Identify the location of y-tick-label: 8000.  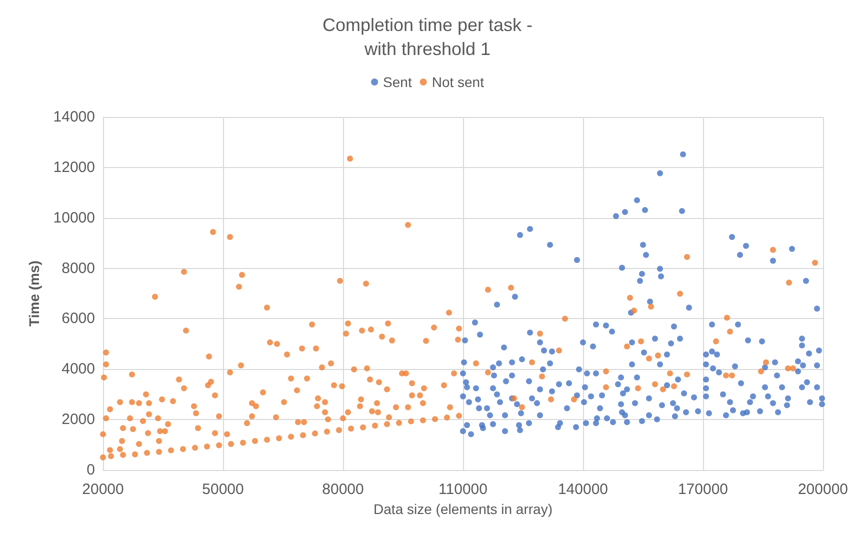
(78, 268).